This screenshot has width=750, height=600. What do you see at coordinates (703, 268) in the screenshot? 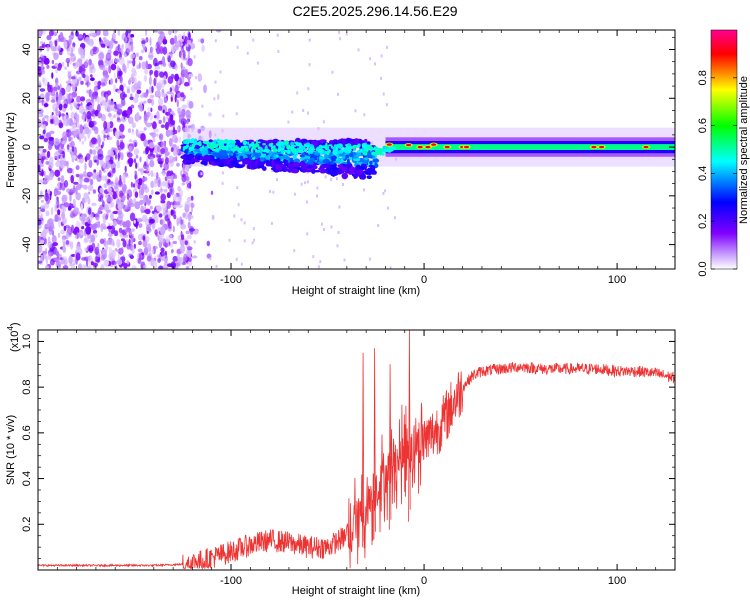
I see `colorbar-tick-label: 0.0` at bounding box center [703, 268].